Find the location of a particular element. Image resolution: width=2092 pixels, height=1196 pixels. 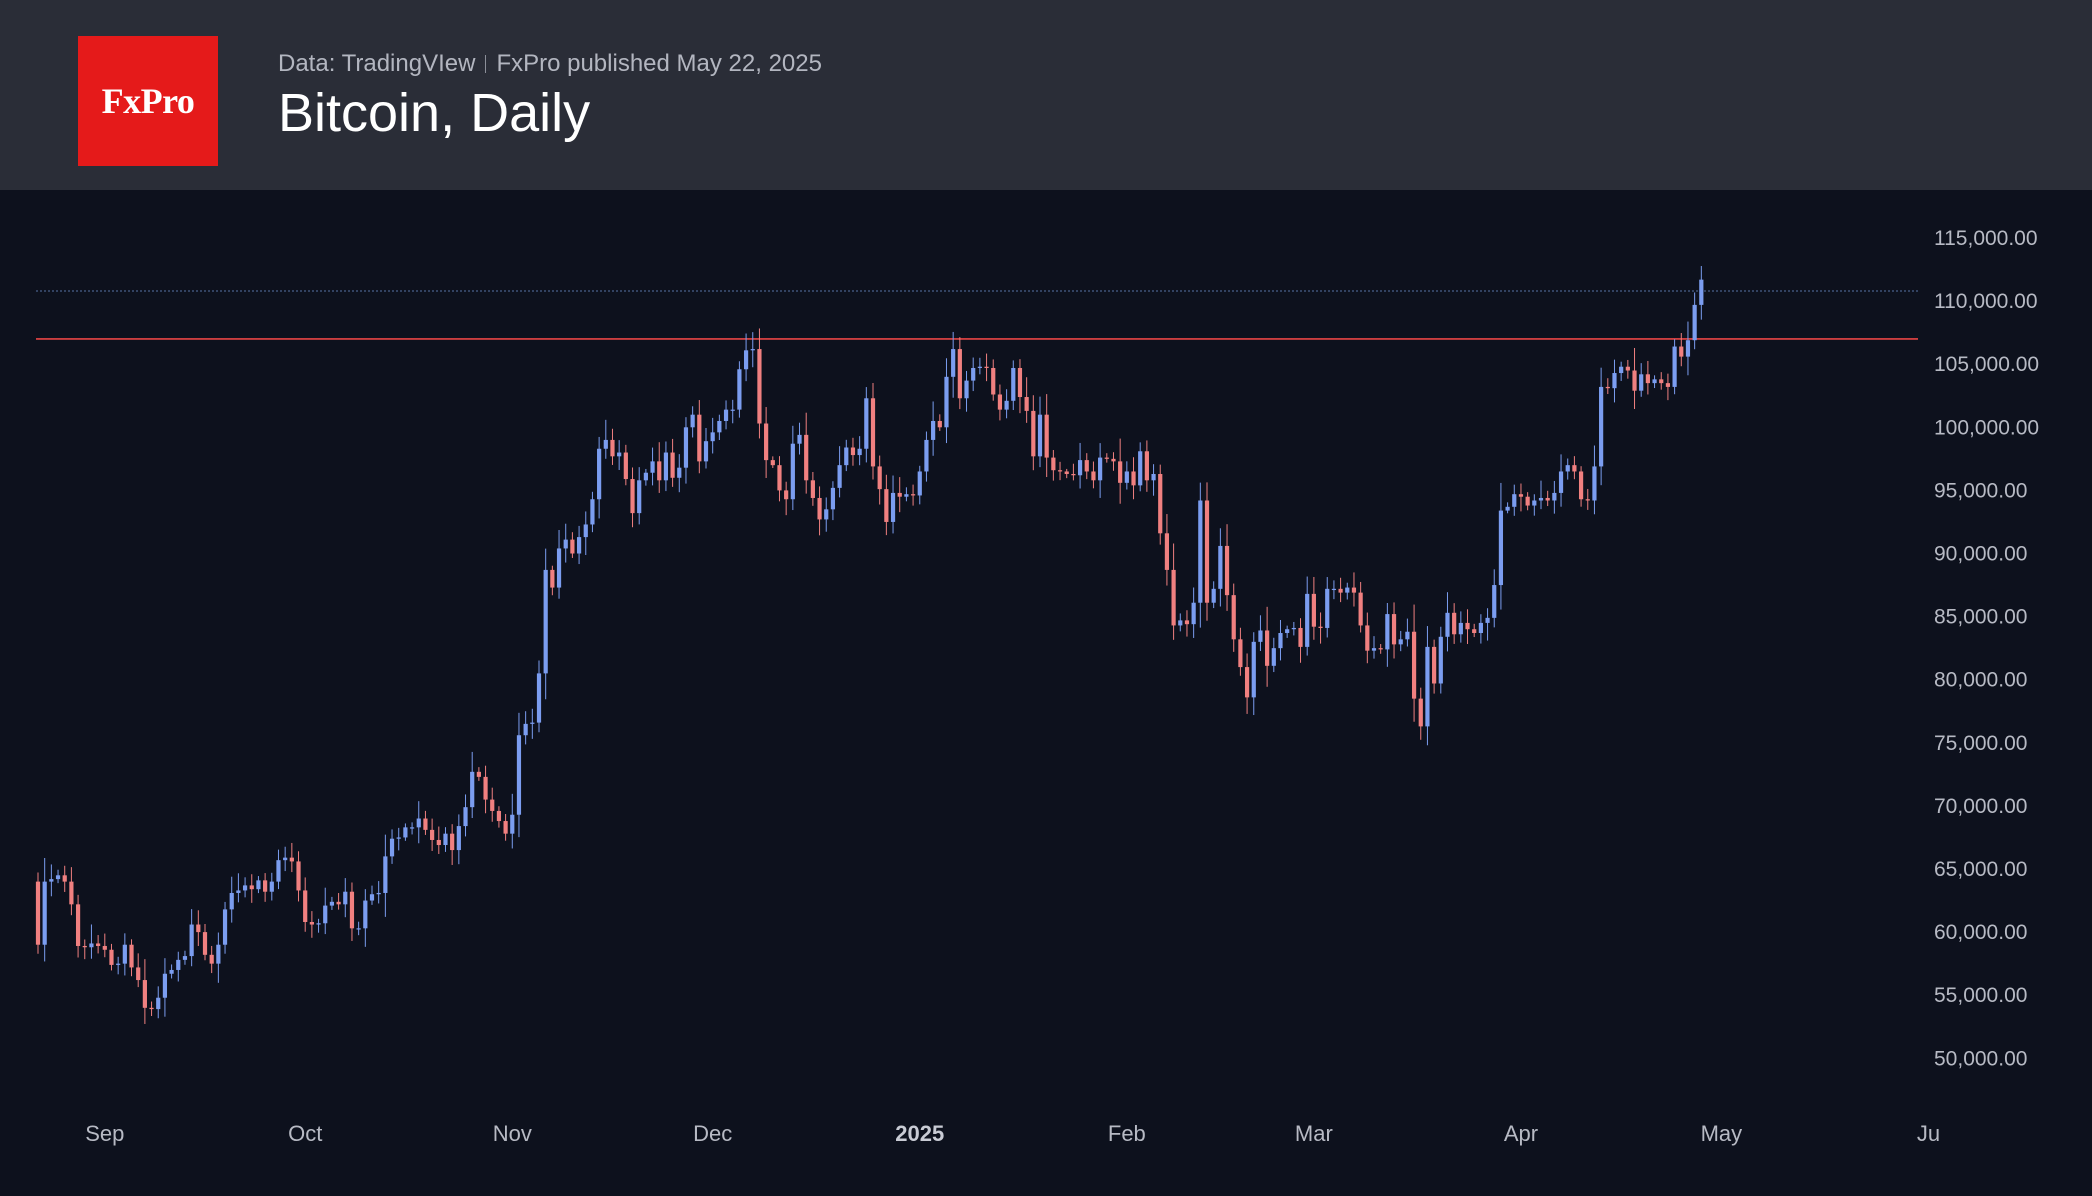

fxpro-logo: FxPro is located at coordinates (148, 101).